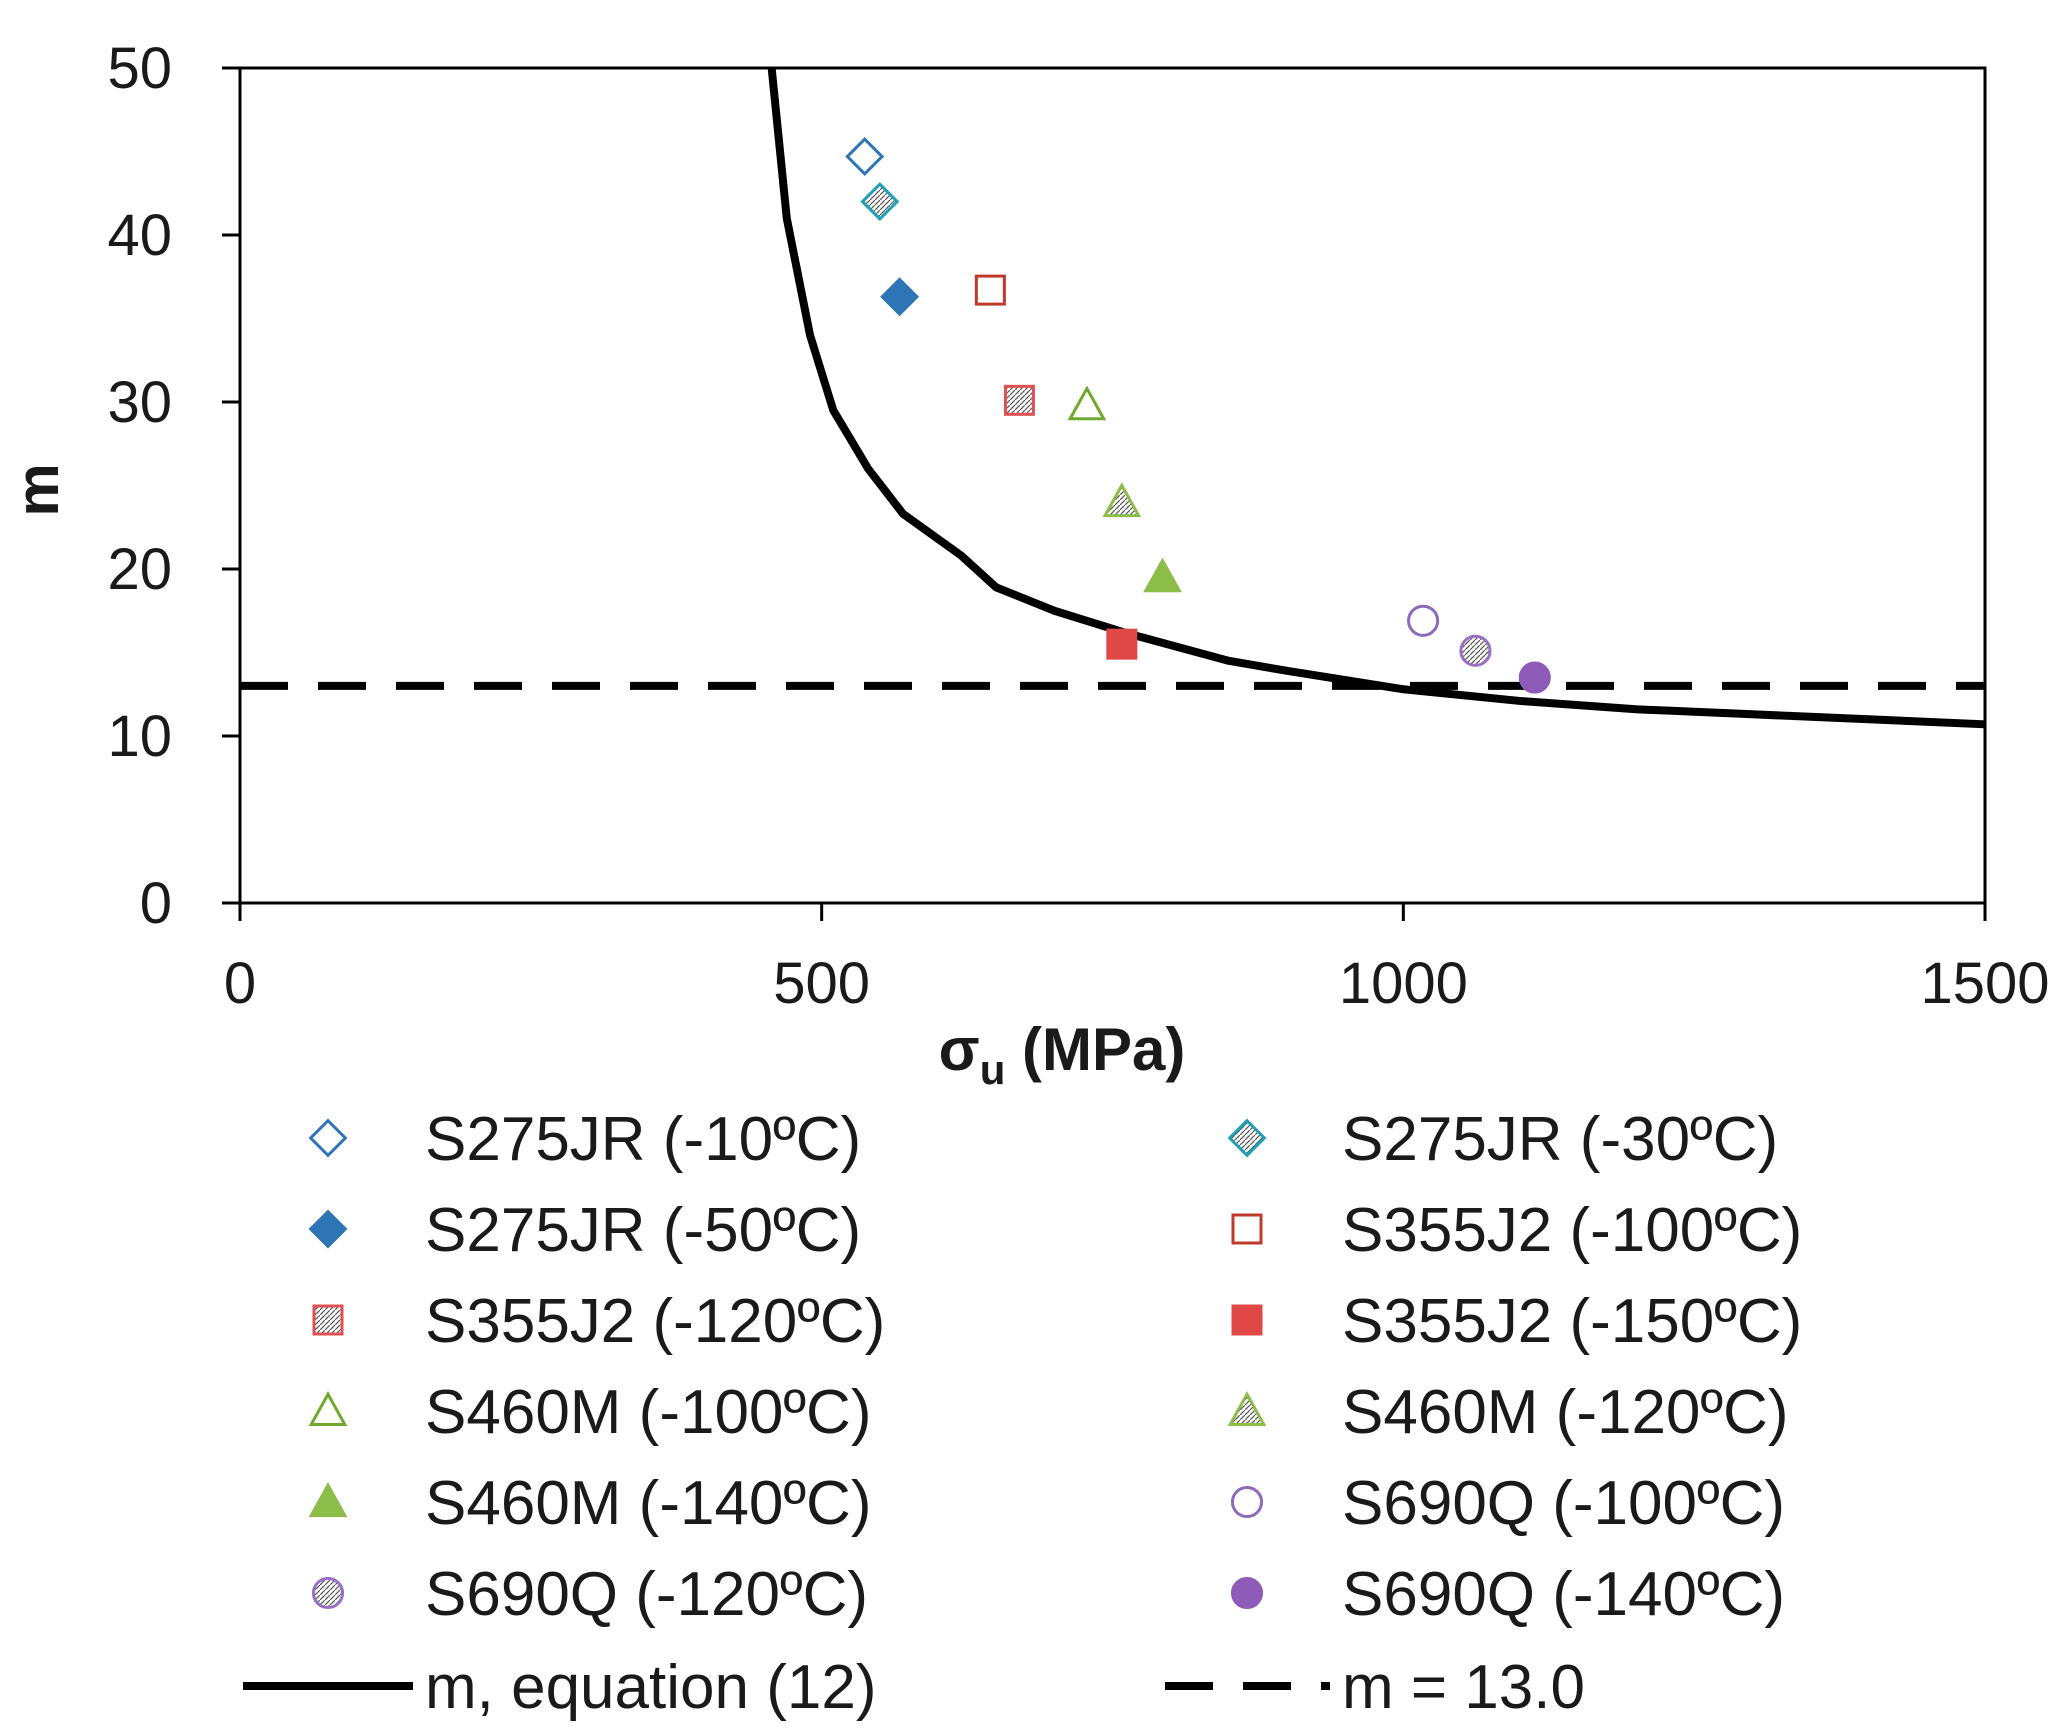 Image resolution: width=2068 pixels, height=1729 pixels. What do you see at coordinates (648, 1503) in the screenshot?
I see `legend-label: S460M (-140ºC)` at bounding box center [648, 1503].